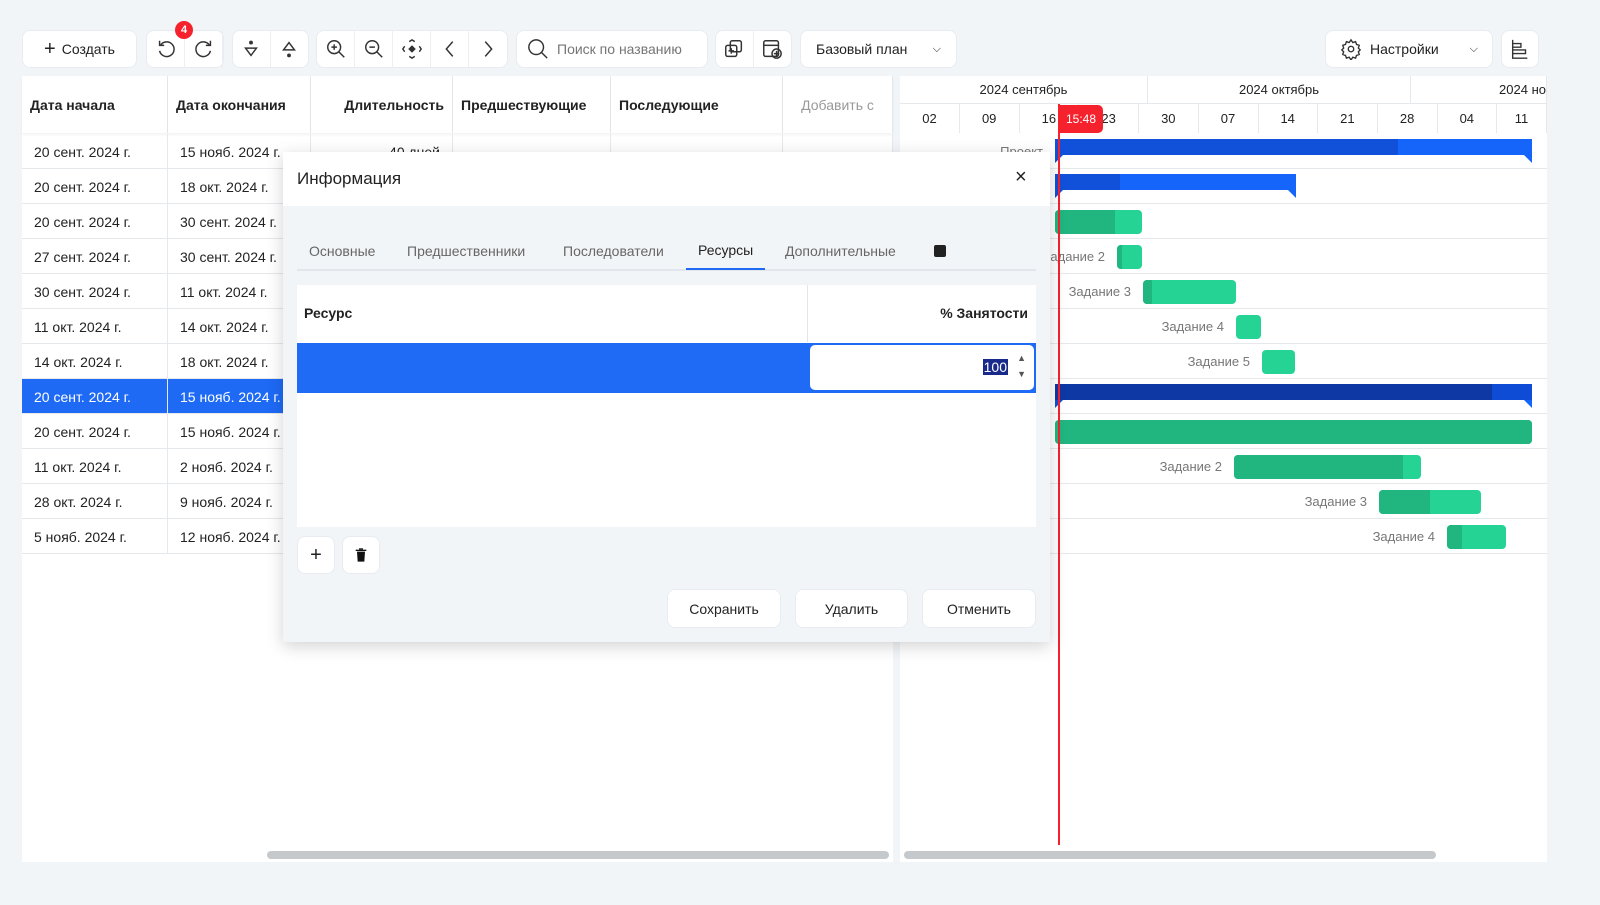 The image size is (1600, 905). I want to click on trash-icon, so click(361, 555).